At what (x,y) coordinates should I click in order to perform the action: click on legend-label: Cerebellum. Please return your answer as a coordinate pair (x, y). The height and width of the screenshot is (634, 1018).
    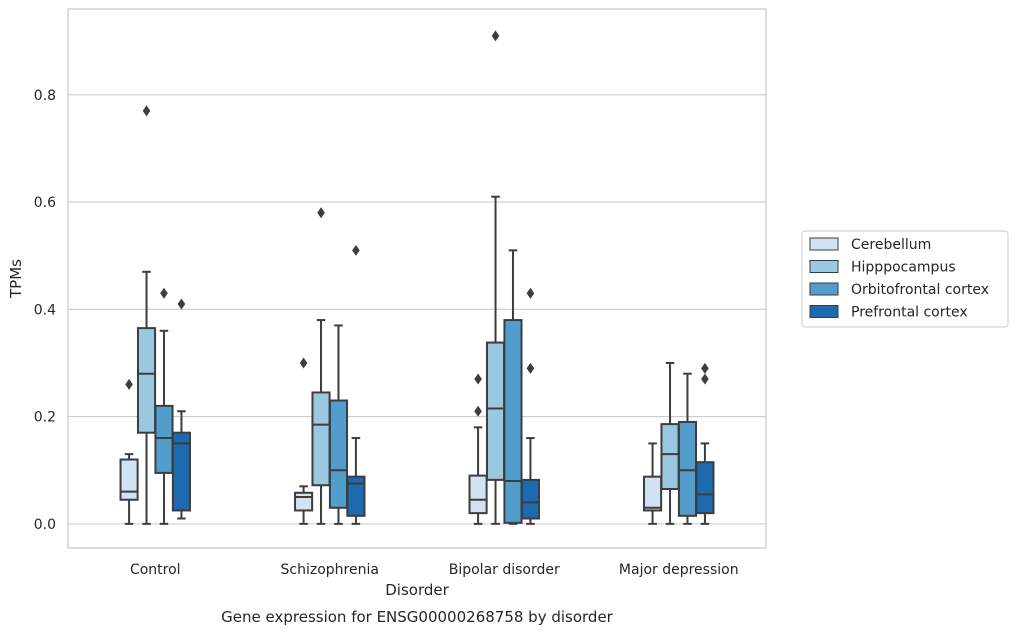
    Looking at the image, I should click on (891, 245).